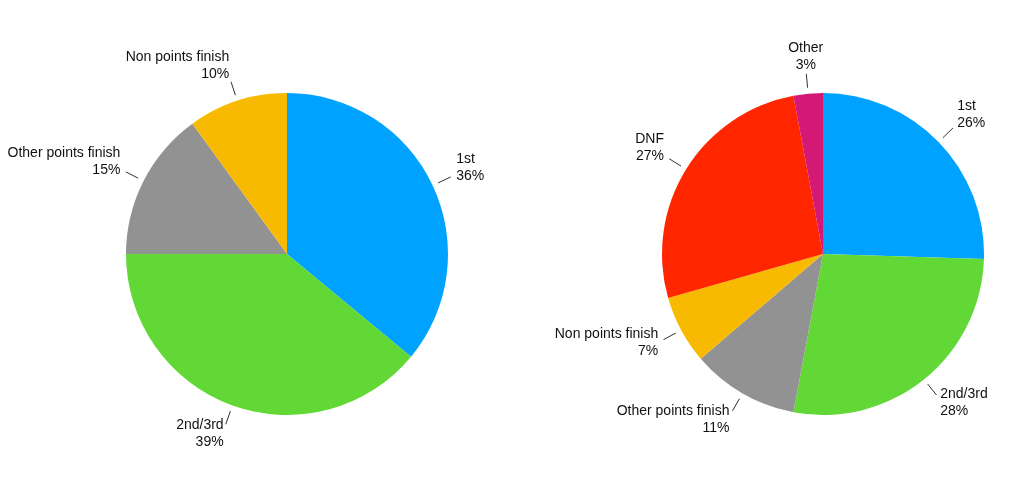 The image size is (1024, 487). Describe the element at coordinates (954, 409) in the screenshot. I see `data-label: 28%` at that location.